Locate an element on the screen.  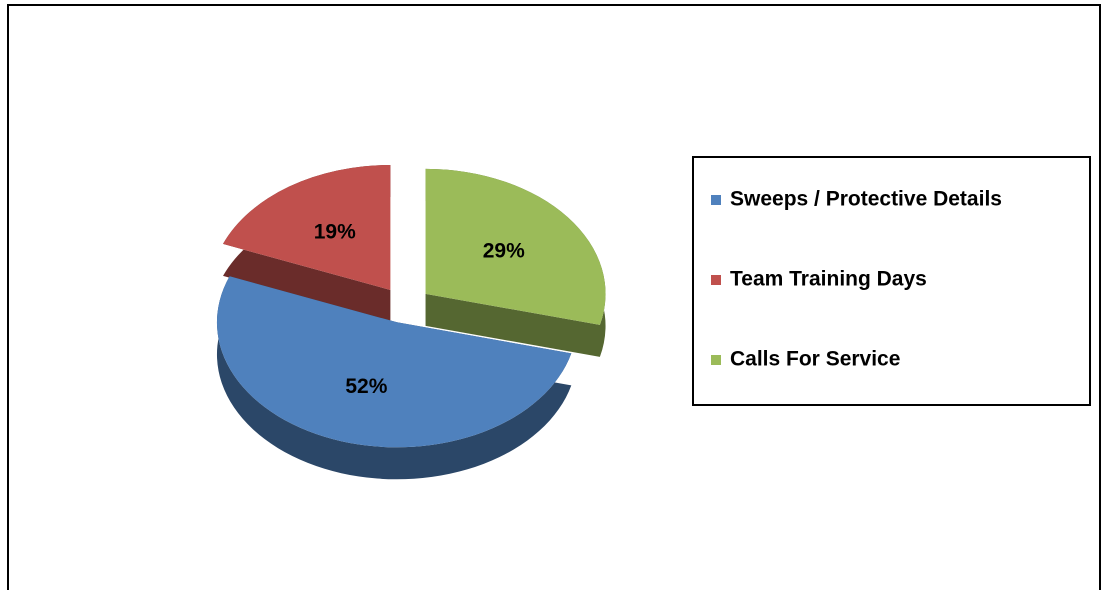
legend-label: Calls For Service is located at coordinates (815, 359).